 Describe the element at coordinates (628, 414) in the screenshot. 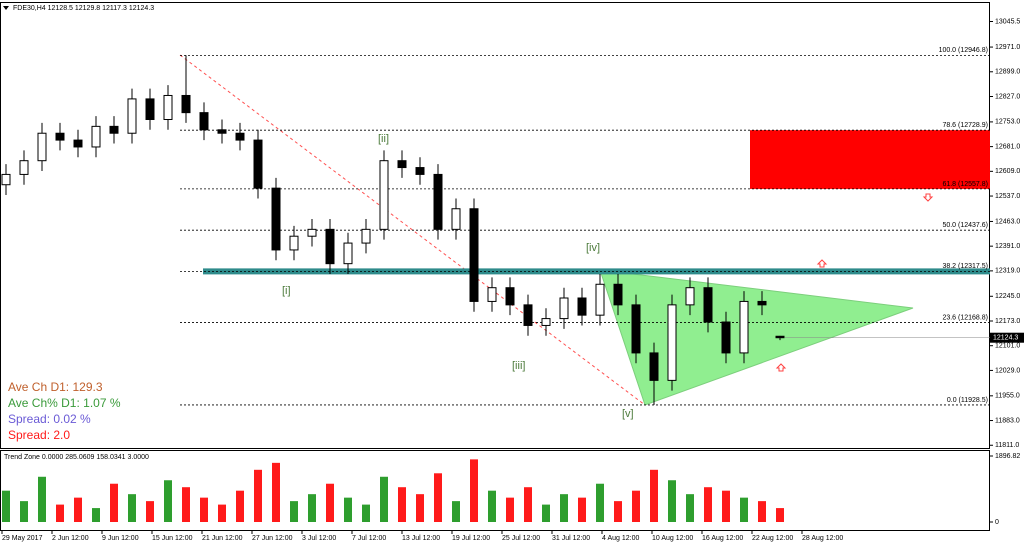

I see `wave-label: [v]` at that location.